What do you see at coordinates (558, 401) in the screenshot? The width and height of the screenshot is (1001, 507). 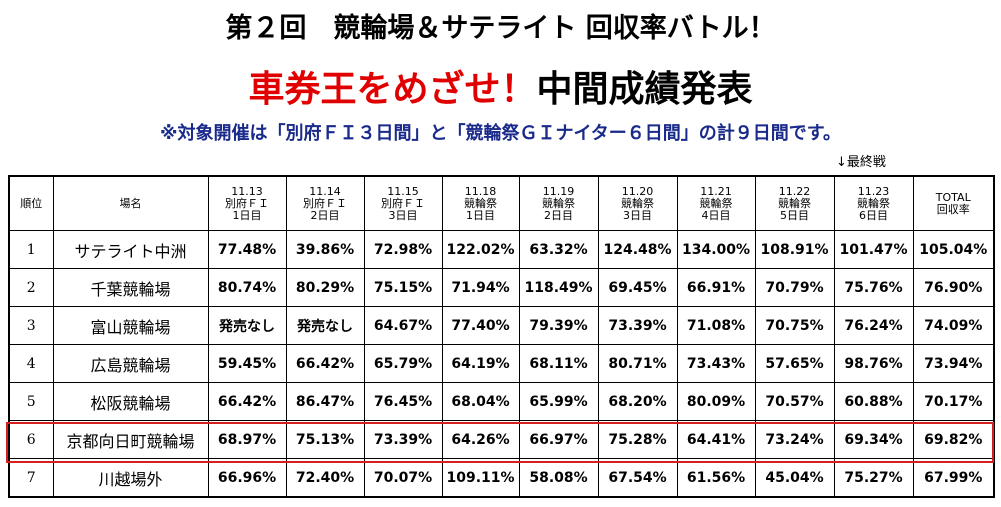 I see `rate-cell: 65.99%` at bounding box center [558, 401].